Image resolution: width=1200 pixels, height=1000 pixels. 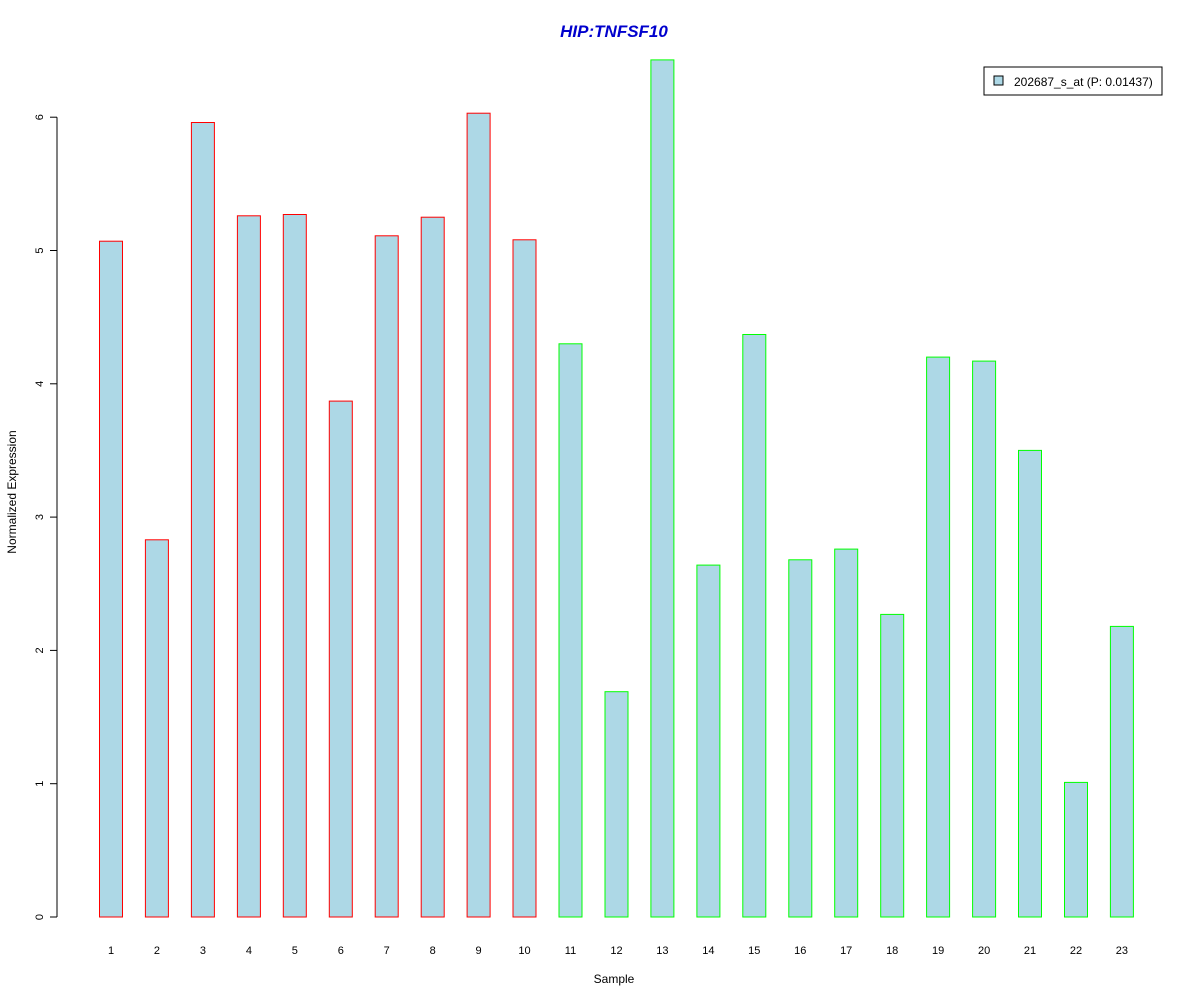 I want to click on x-tick-label: 5, so click(x=295, y=951).